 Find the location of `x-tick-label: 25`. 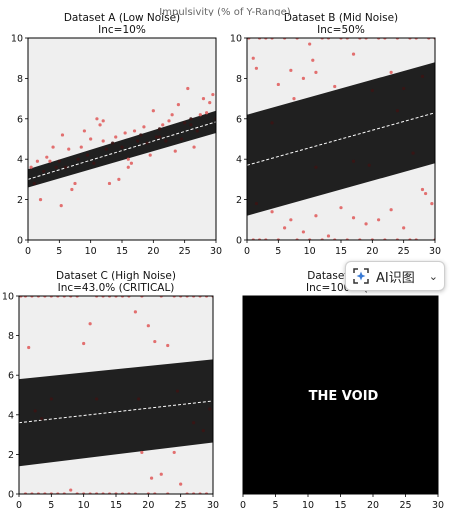

x-tick-label: 25 is located at coordinates (405, 505).